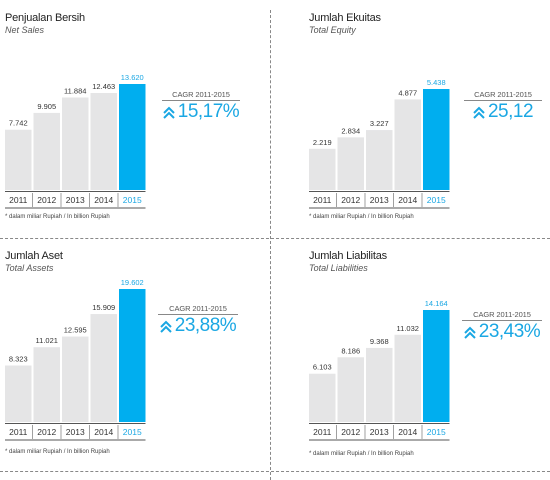 This screenshot has height=480, width=550. I want to click on value-label-2012: 9.905, so click(46, 106).